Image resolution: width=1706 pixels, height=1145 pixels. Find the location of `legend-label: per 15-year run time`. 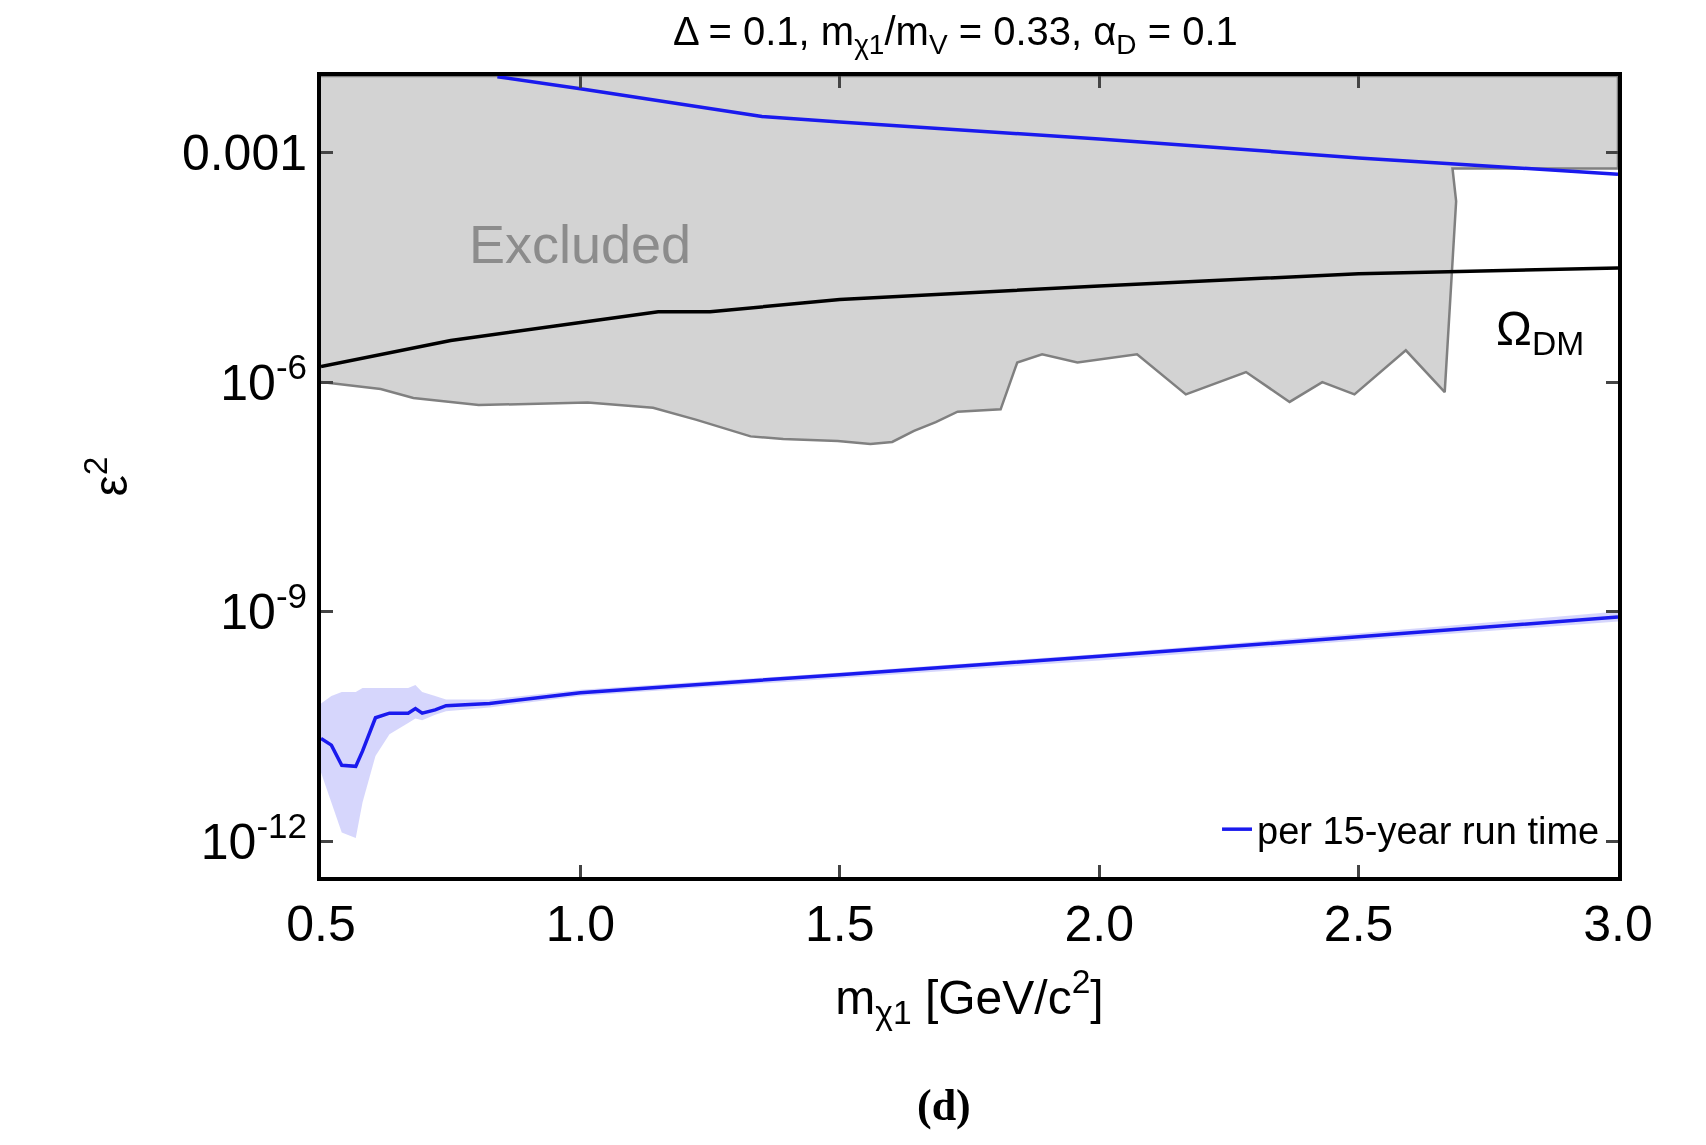

legend-label: per 15-year run time is located at coordinates (1428, 831).